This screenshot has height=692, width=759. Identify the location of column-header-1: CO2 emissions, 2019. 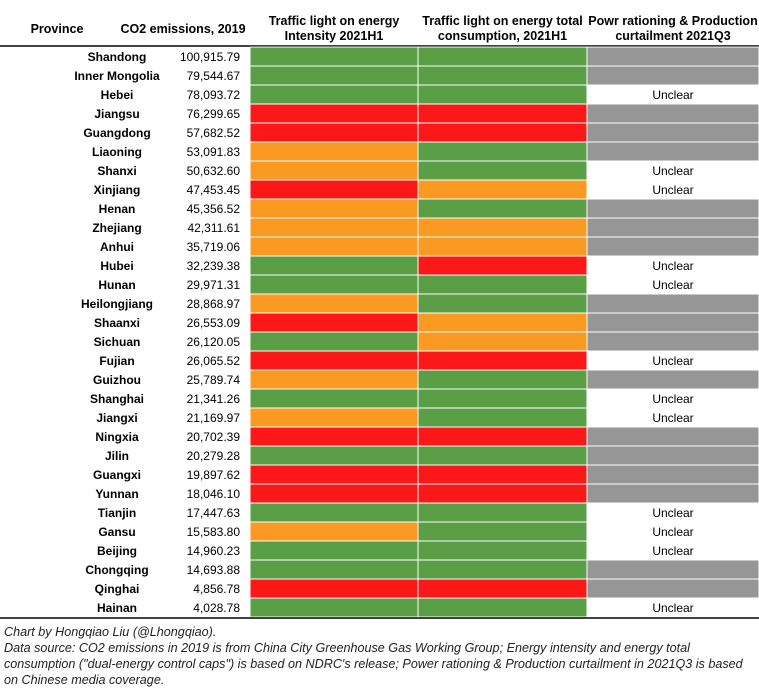
(182, 29).